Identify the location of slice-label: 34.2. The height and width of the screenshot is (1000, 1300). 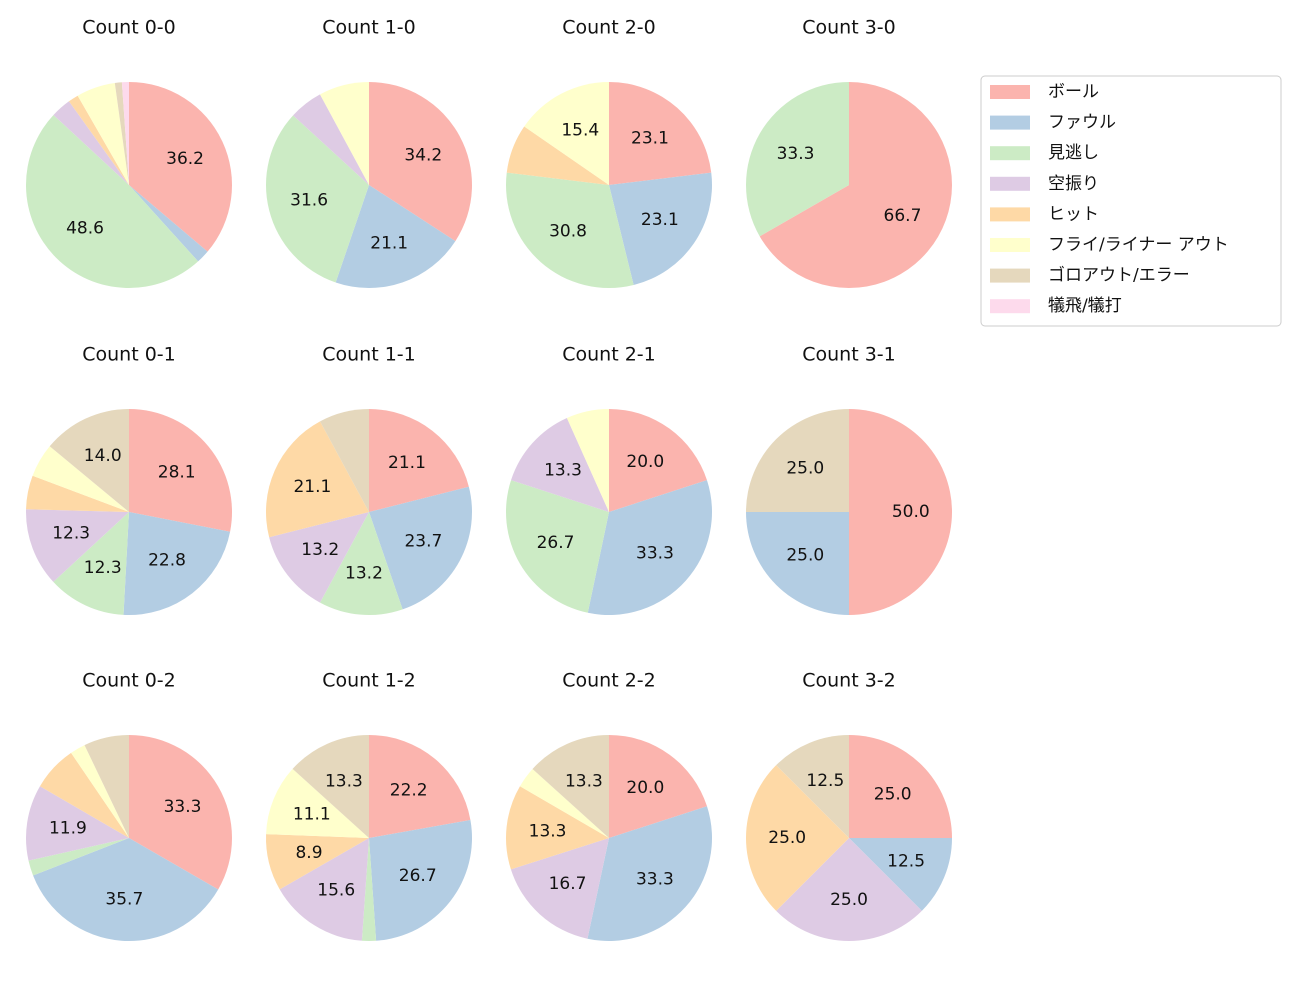
(423, 156).